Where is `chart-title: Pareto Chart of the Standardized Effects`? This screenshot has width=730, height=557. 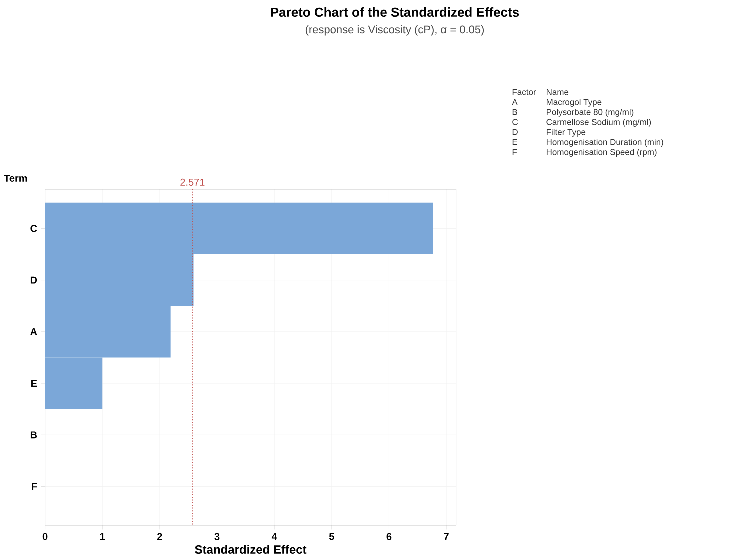
chart-title: Pareto Chart of the Standardized Effects is located at coordinates (395, 12).